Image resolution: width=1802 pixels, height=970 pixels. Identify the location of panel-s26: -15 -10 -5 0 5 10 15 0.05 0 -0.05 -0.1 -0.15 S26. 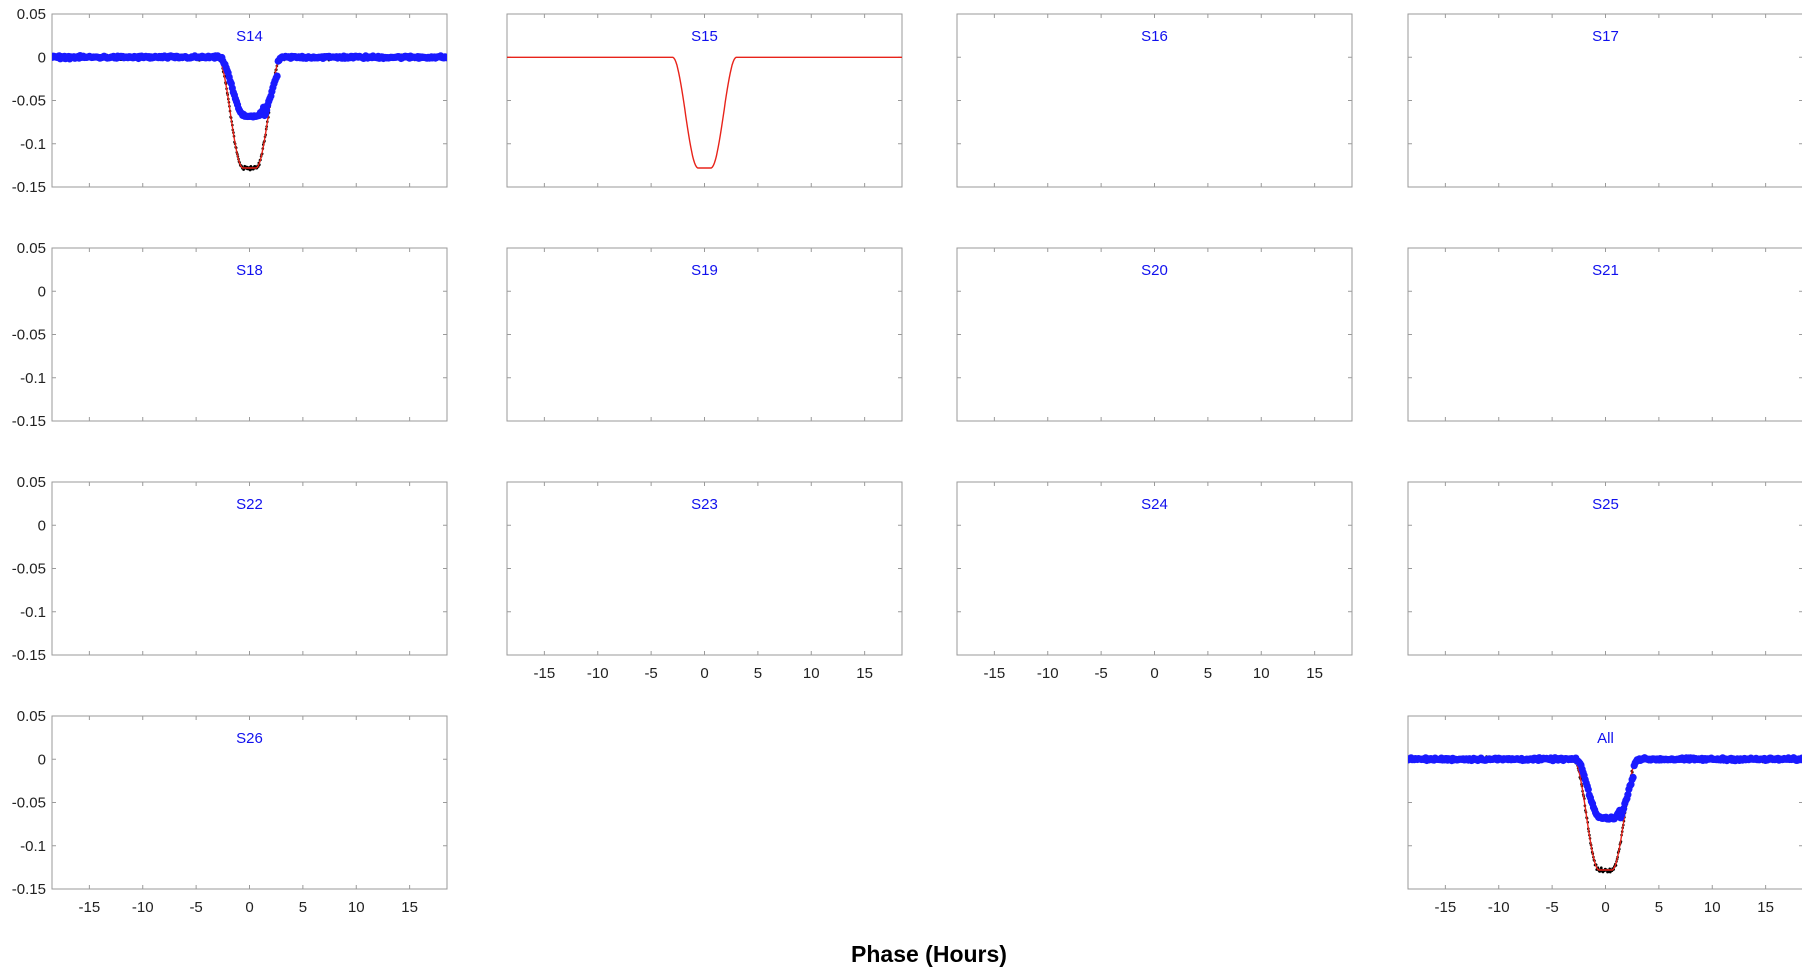
(230, 812).